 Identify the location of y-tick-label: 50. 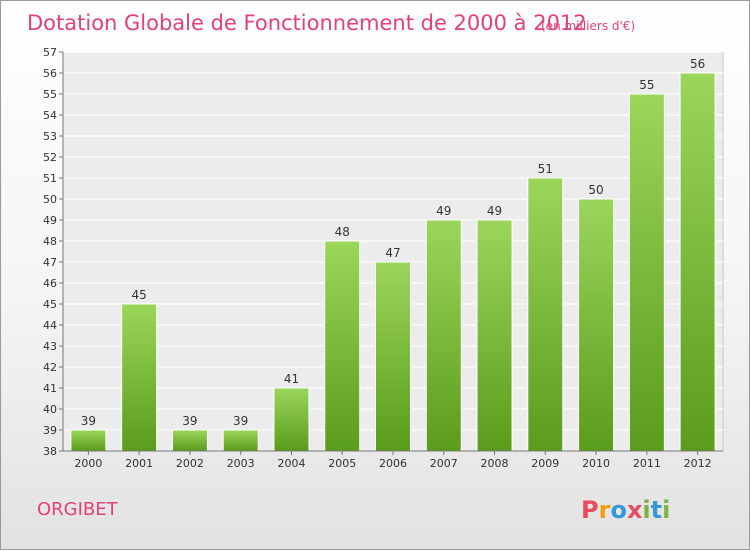
(50, 199).